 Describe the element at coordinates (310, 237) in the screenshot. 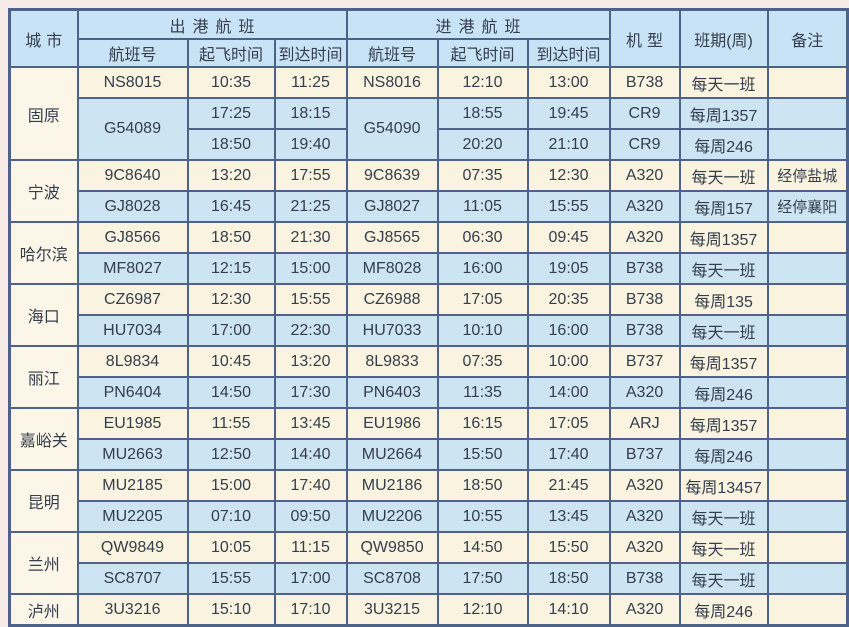

I see `dep-arrival-time-cell: 21:30` at that location.